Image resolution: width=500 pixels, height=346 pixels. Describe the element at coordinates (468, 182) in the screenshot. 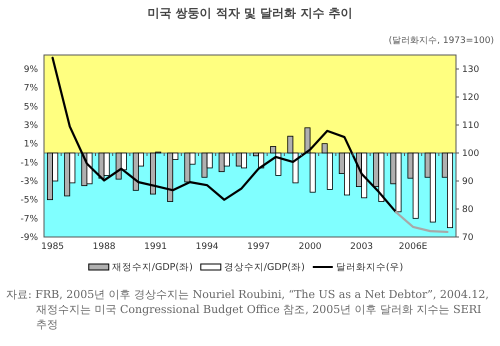

I see `y2-tick-label: 90` at that location.